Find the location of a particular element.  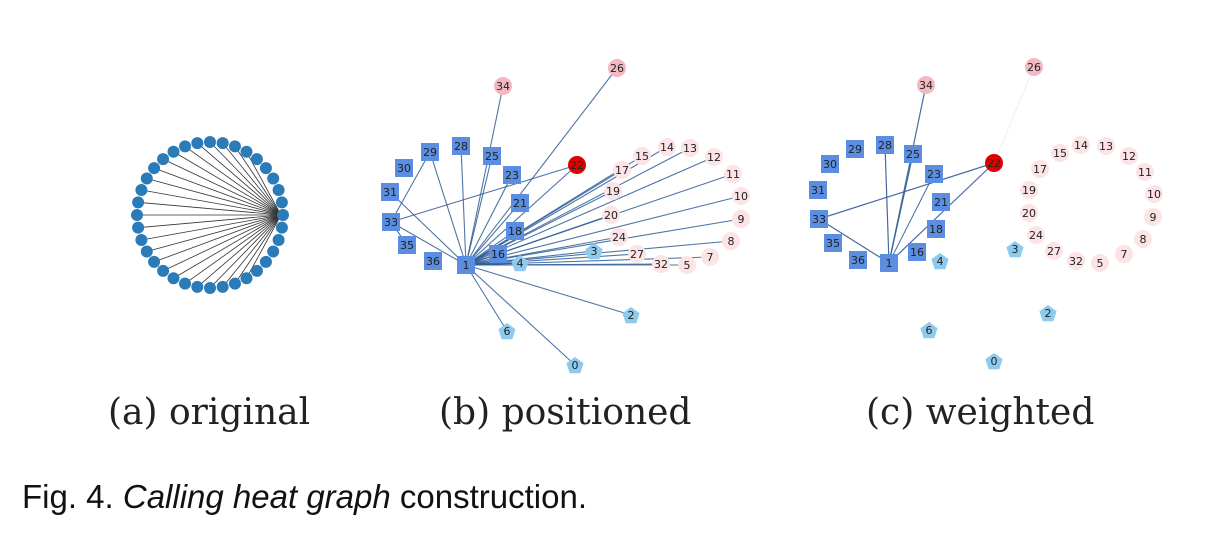

panel-c-node-22: 22 is located at coordinates (994, 163).